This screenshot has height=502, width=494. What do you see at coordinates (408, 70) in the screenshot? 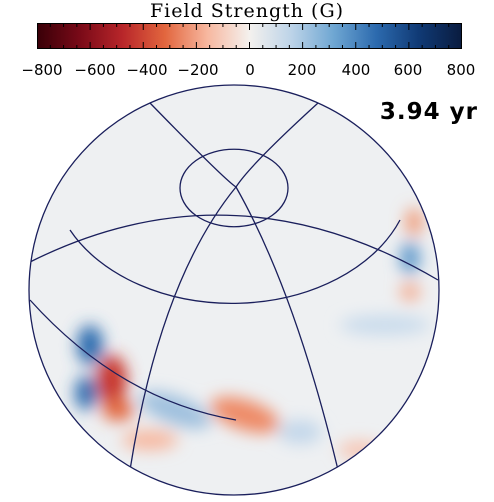
I see `colorbar-tick-label: 600` at bounding box center [408, 70].